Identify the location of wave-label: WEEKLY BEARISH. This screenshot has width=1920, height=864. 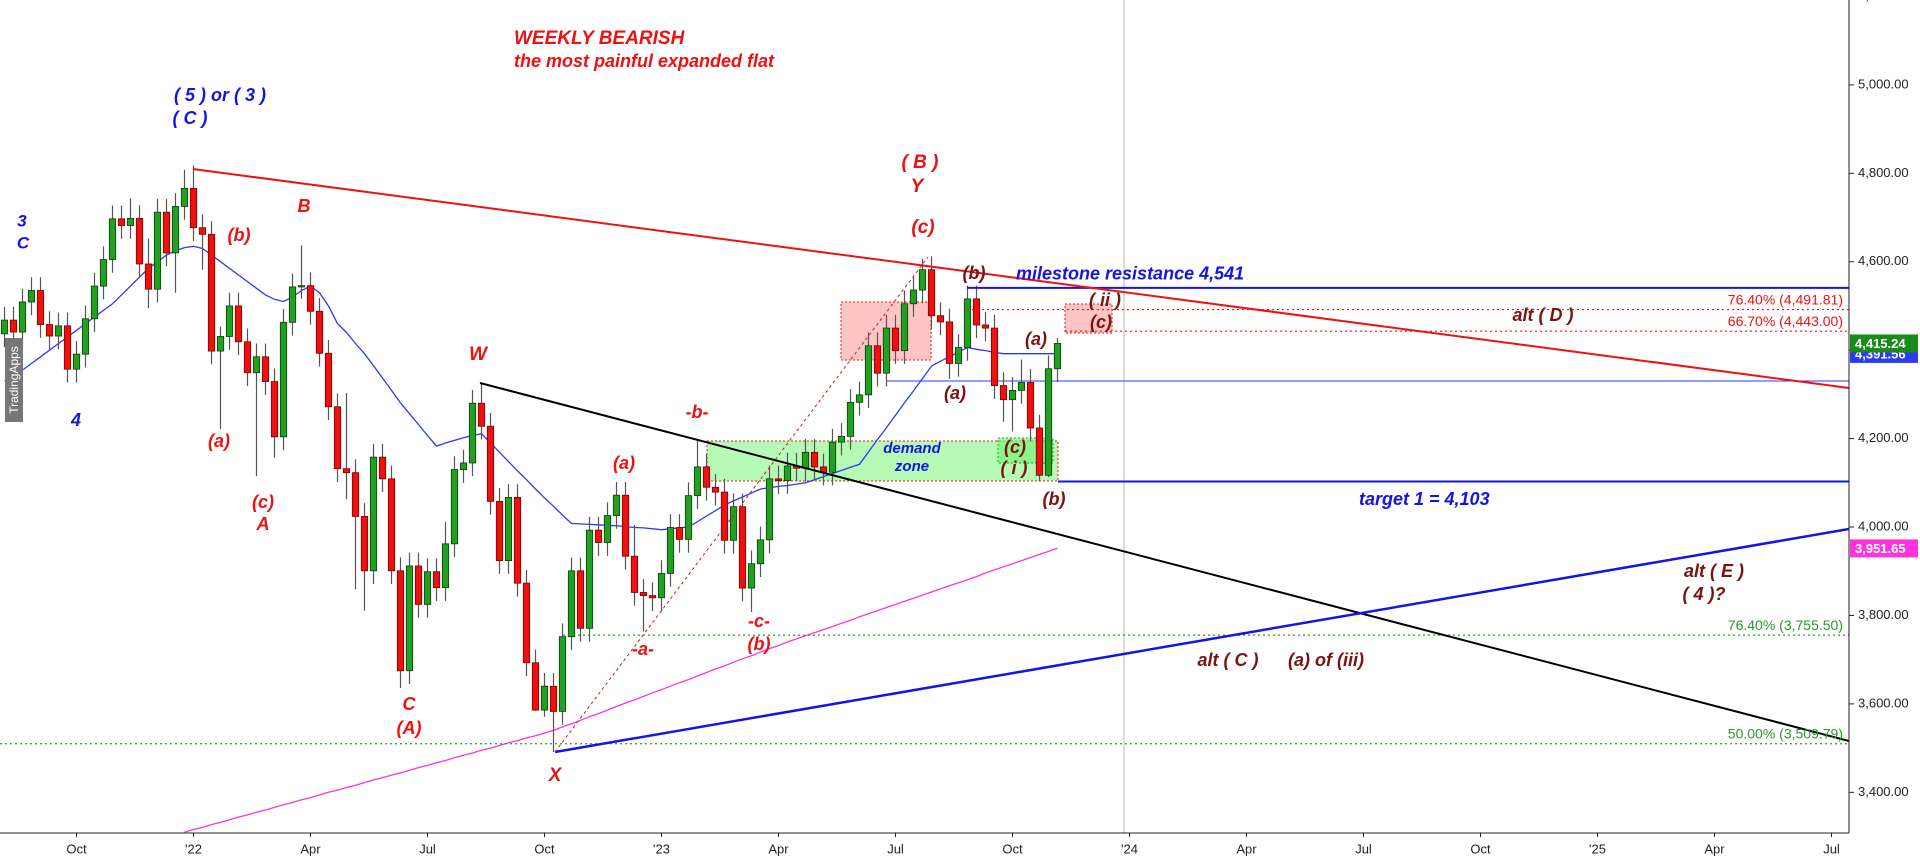
(600, 38).